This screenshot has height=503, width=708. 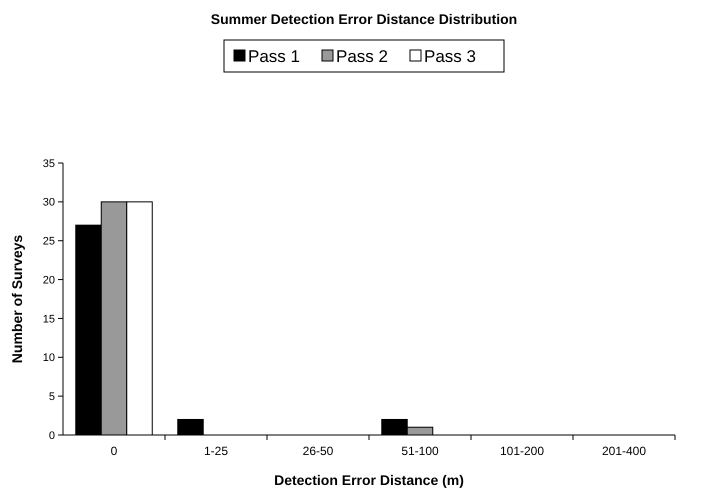 What do you see at coordinates (48, 280) in the screenshot?
I see `y-tick-label: 20` at bounding box center [48, 280].